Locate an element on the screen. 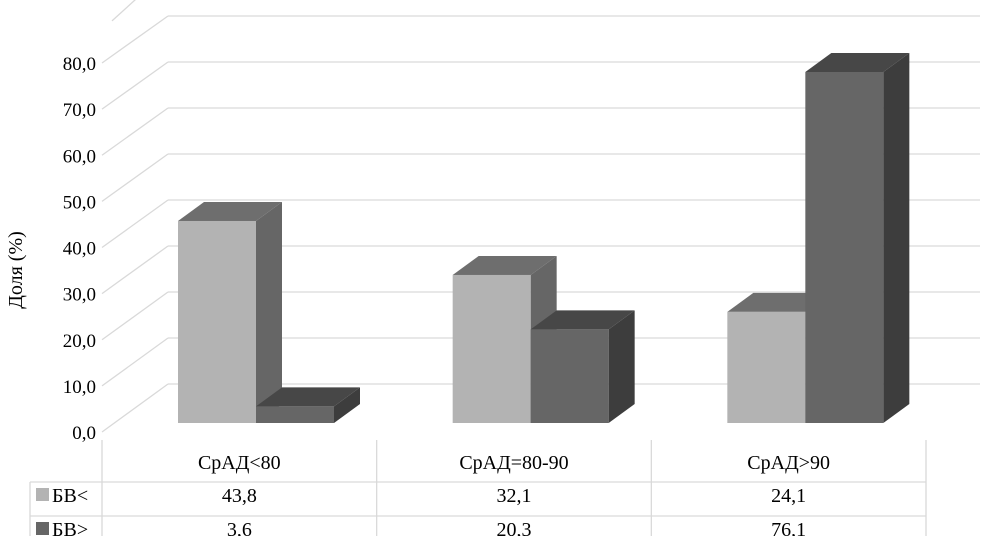  y-axis-ticks: 0,0 10,0 20,0 30,0 40,0 50,0 60,0 70,0 80,0 is located at coordinates (79, 249).